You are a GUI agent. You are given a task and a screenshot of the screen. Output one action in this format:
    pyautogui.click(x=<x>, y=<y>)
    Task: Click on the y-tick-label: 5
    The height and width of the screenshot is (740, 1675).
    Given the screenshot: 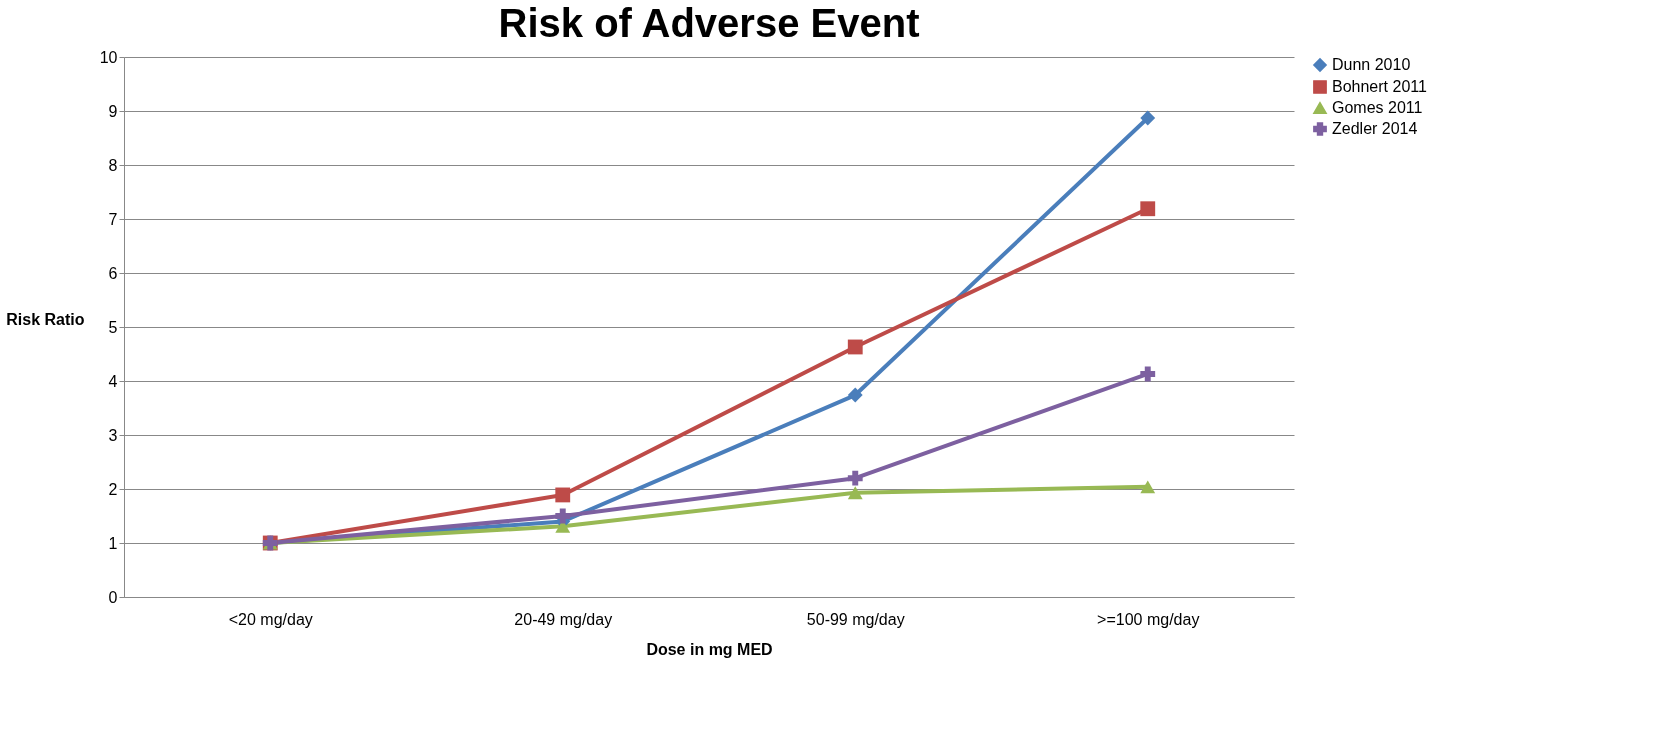 What is the action you would take?
    pyautogui.click(x=113, y=327)
    